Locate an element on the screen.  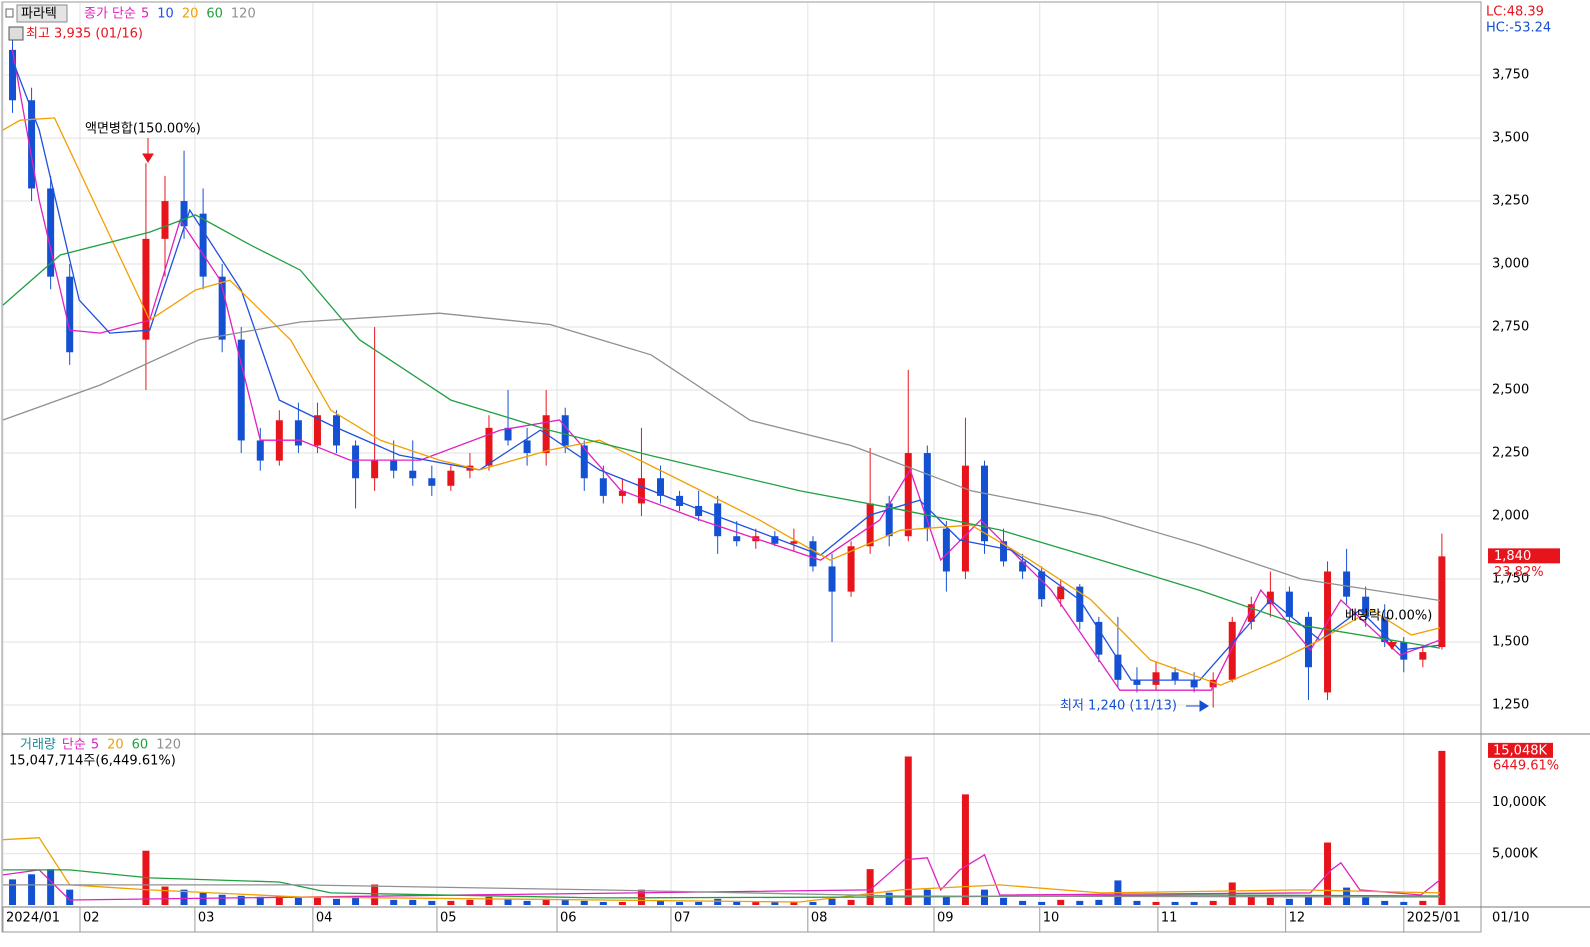
y-tick-label: 2,500 is located at coordinates (1510, 390).